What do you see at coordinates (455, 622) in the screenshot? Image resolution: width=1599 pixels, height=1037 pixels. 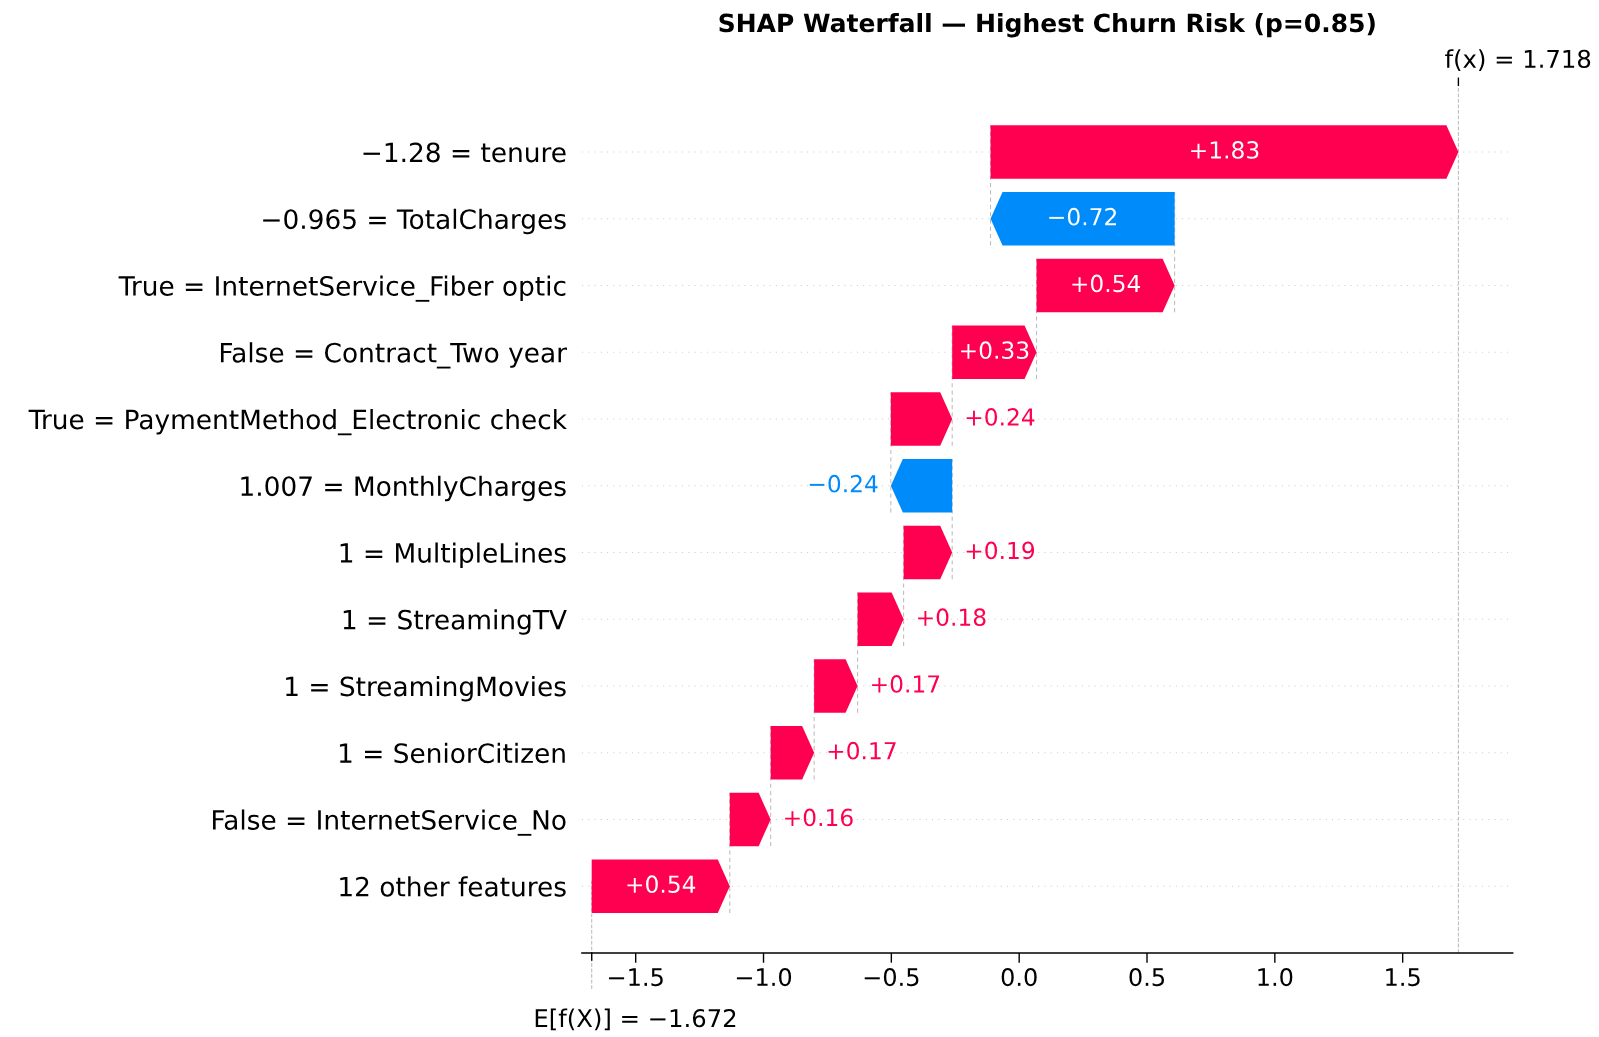 I see `y-tick-label: 1 = StreamingTV` at bounding box center [455, 622].